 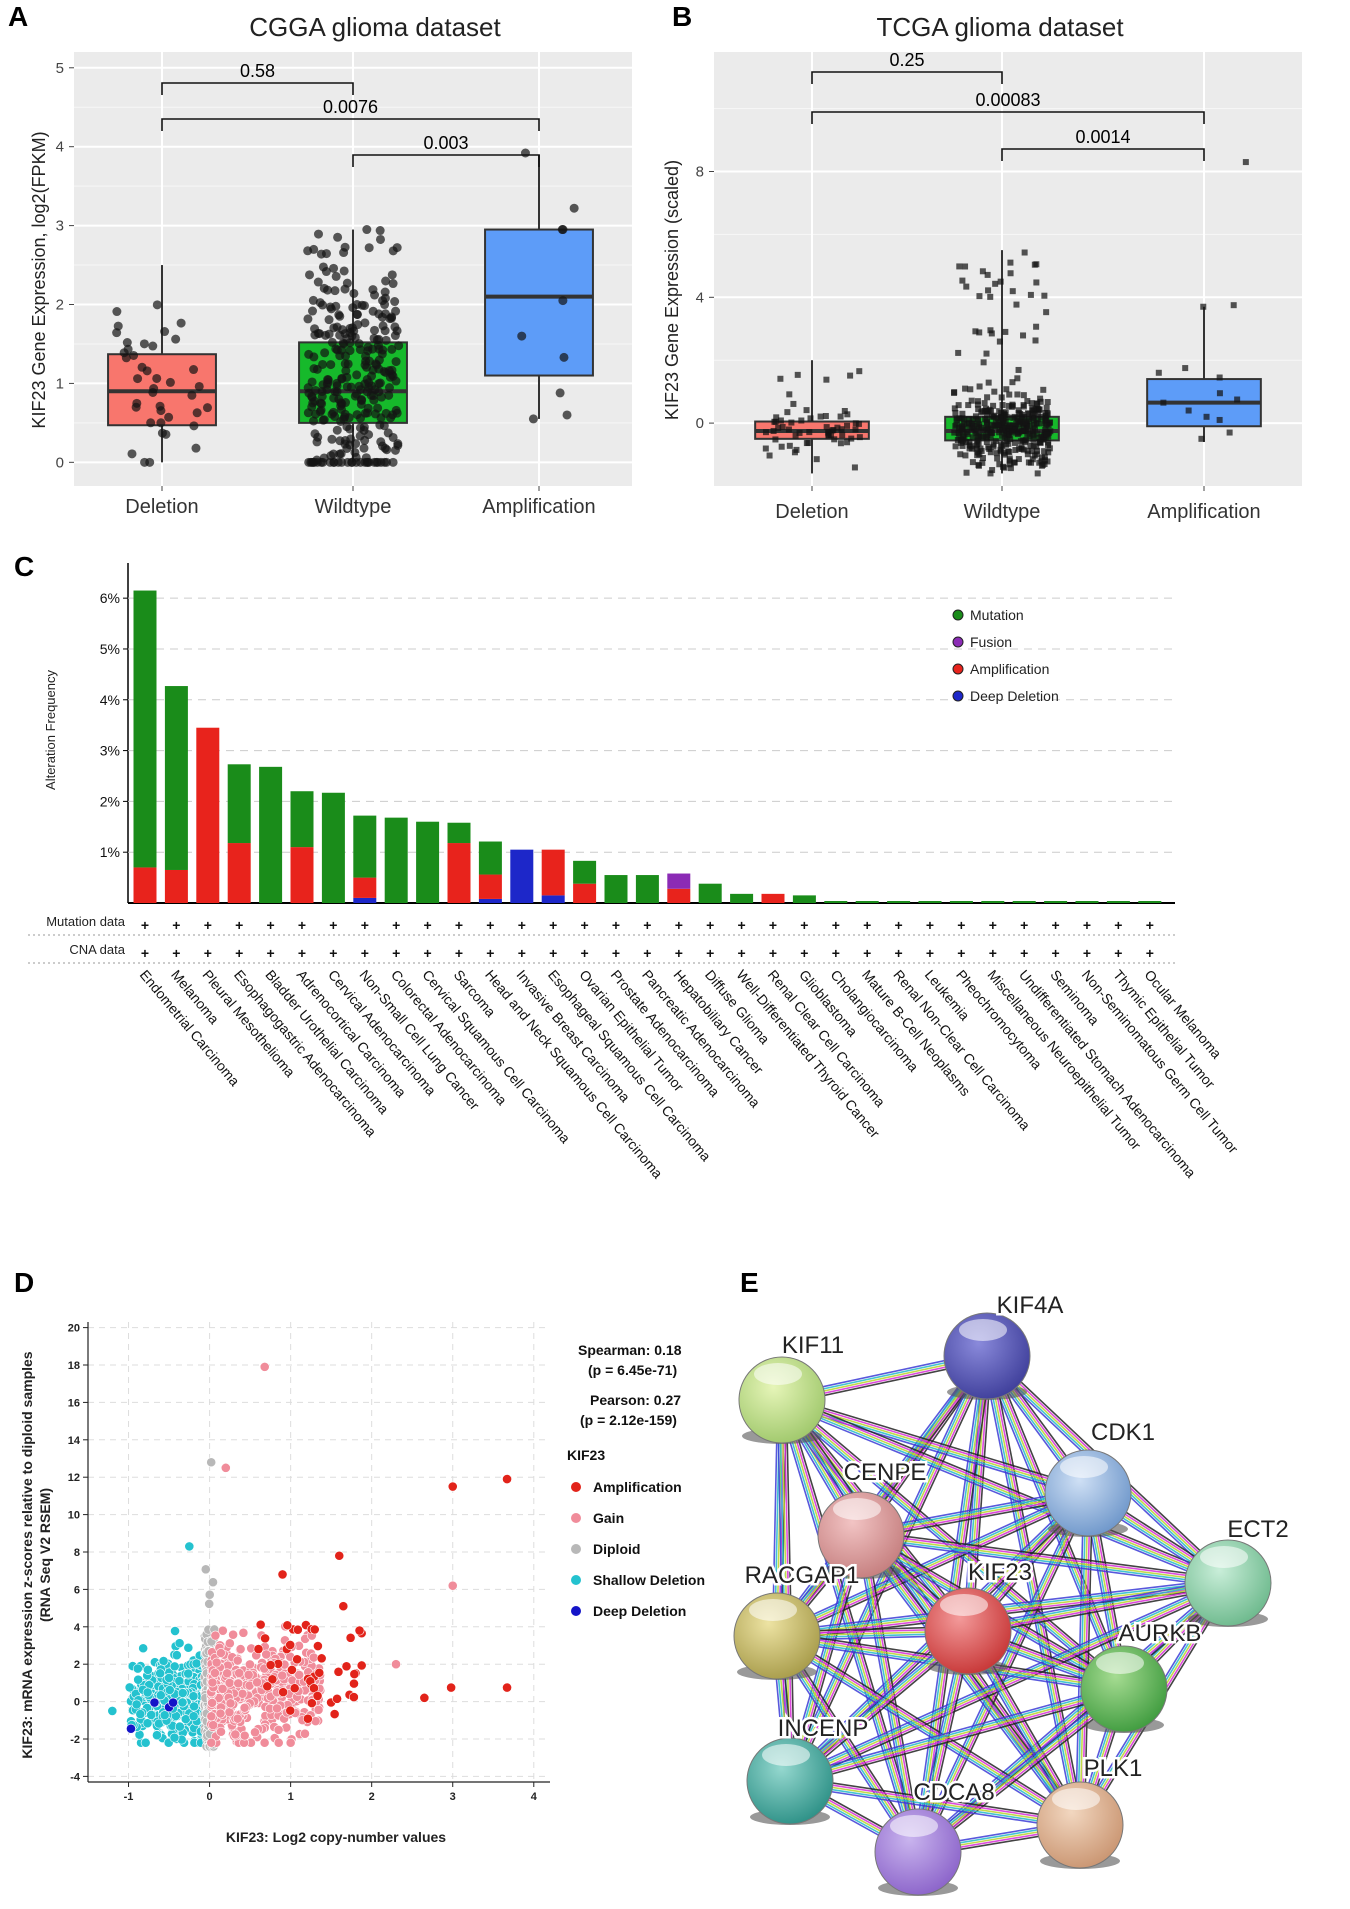 What do you see at coordinates (97, 949) in the screenshot?
I see `panel-c-row-cna: CNA data` at bounding box center [97, 949].